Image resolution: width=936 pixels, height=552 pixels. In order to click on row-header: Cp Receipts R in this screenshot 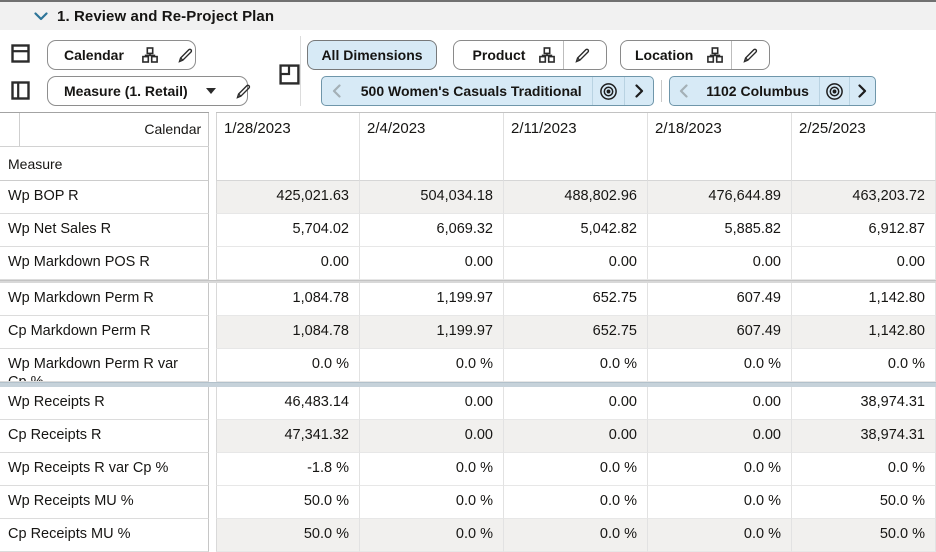, I will do `click(105, 436)`.